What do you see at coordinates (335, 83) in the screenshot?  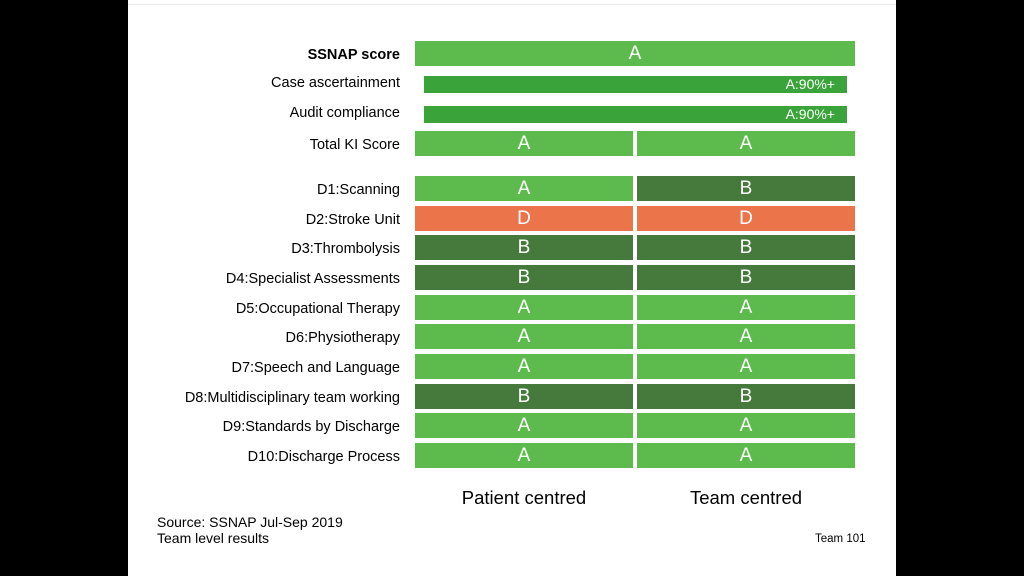 I see `row-label-case-ascertainment: Case ascertainment` at bounding box center [335, 83].